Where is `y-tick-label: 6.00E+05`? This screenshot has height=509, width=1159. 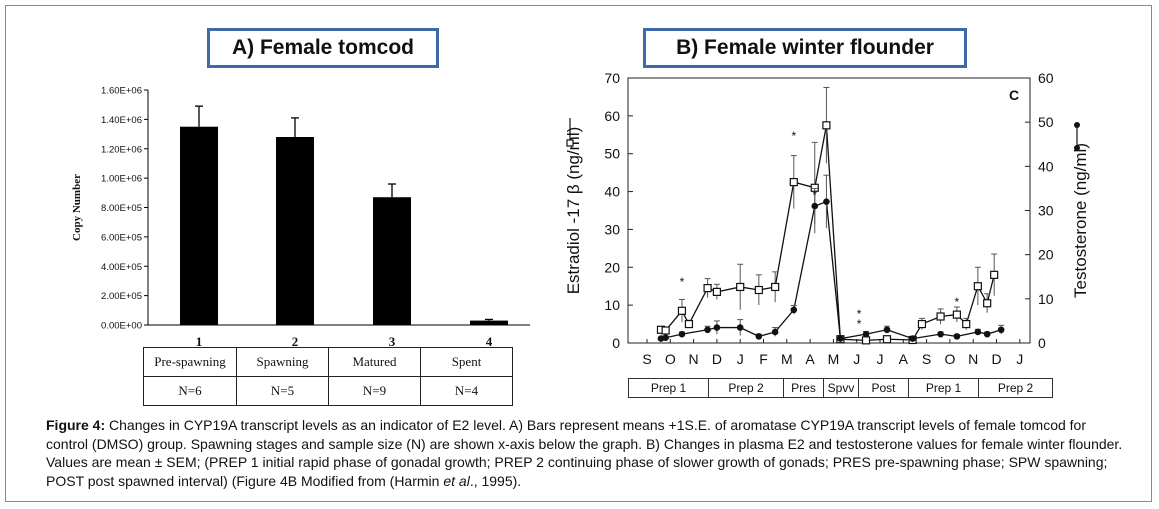 y-tick-label: 6.00E+05 is located at coordinates (121, 237).